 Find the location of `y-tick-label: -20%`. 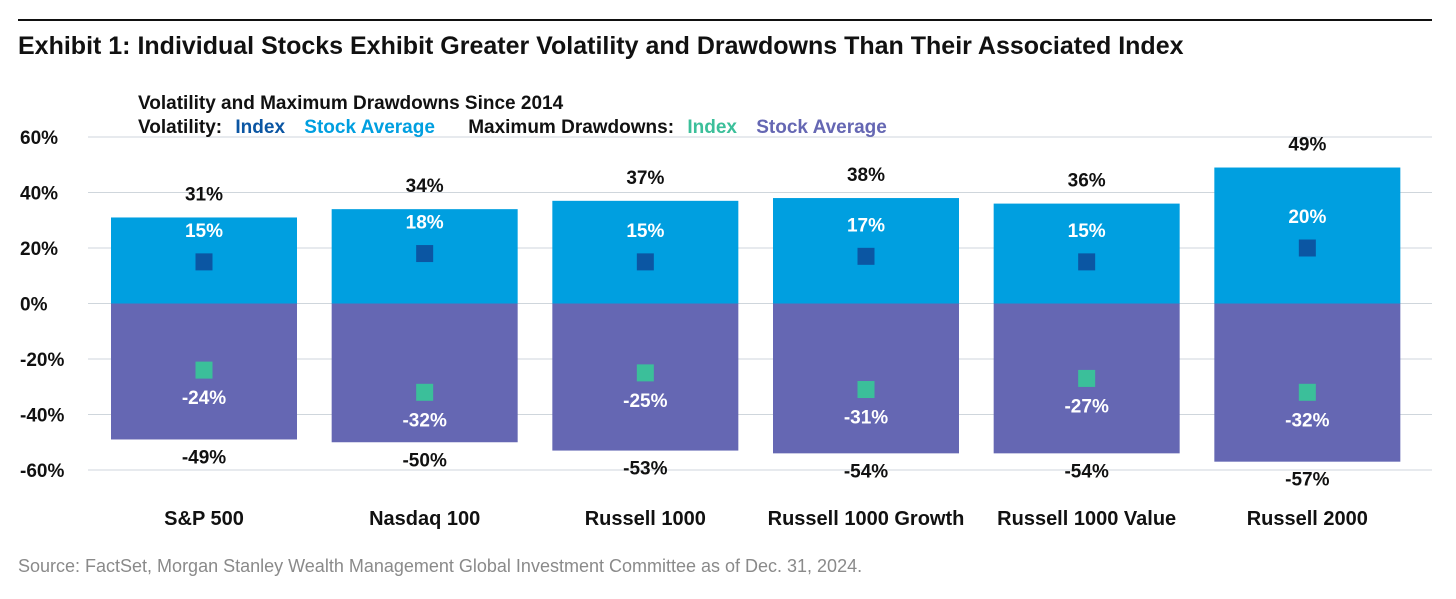

y-tick-label: -20% is located at coordinates (42, 360).